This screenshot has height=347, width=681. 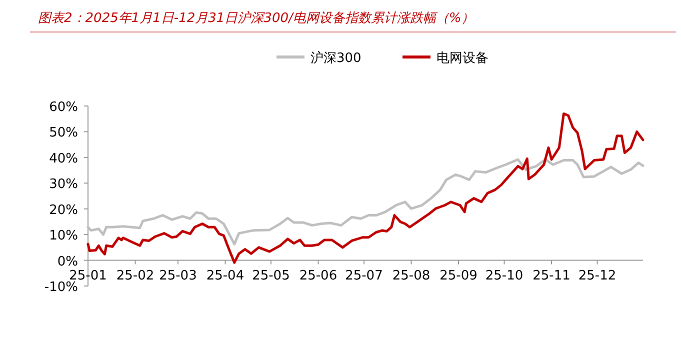 What do you see at coordinates (61, 287) in the screenshot?
I see `y-tick-label: -10%` at bounding box center [61, 287].